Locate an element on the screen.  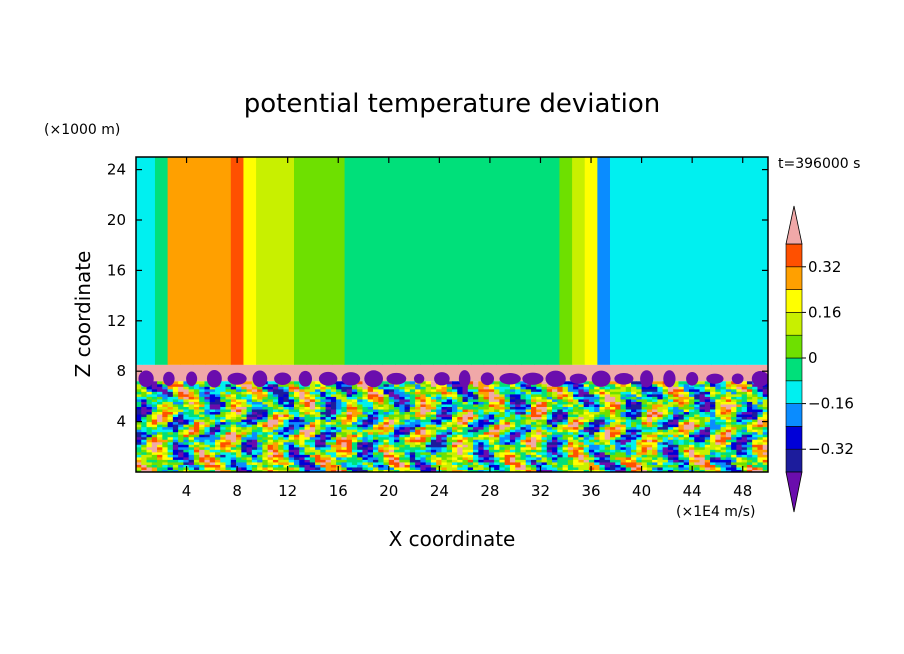
colorbar: 0.320.160−0.16−0.32 is located at coordinates (819, 359).